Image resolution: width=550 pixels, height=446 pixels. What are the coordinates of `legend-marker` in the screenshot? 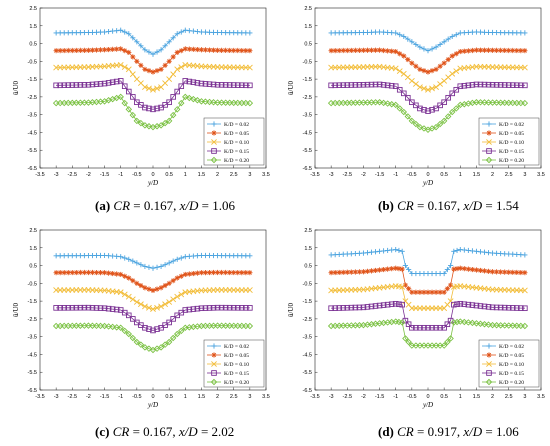 It's located at (214, 355).